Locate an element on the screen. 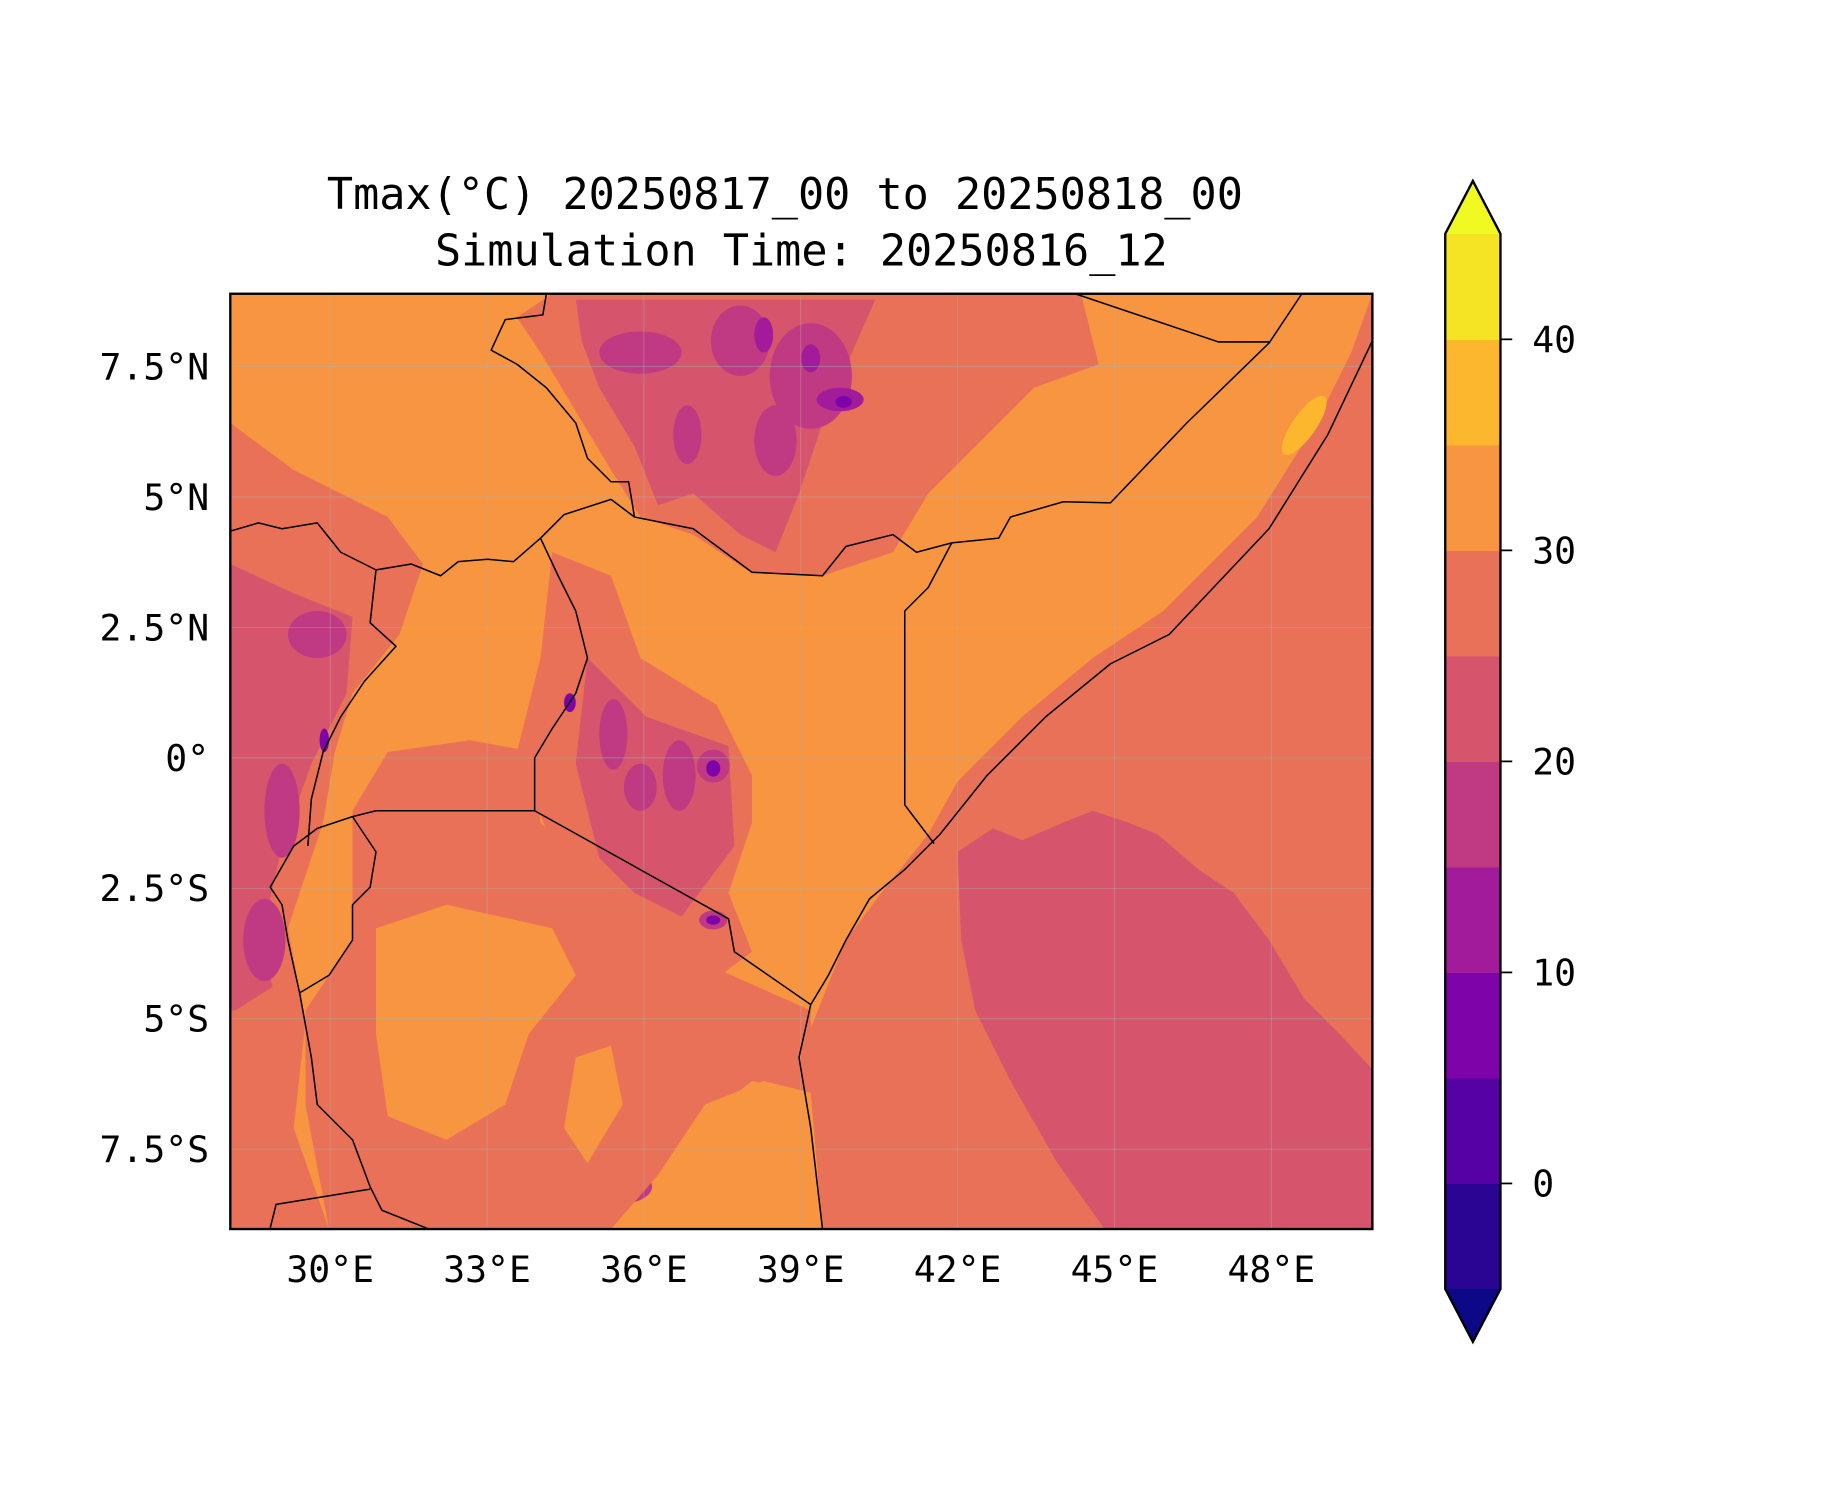  colorbar: 0 10 20 30 40 is located at coordinates (1510, 761).